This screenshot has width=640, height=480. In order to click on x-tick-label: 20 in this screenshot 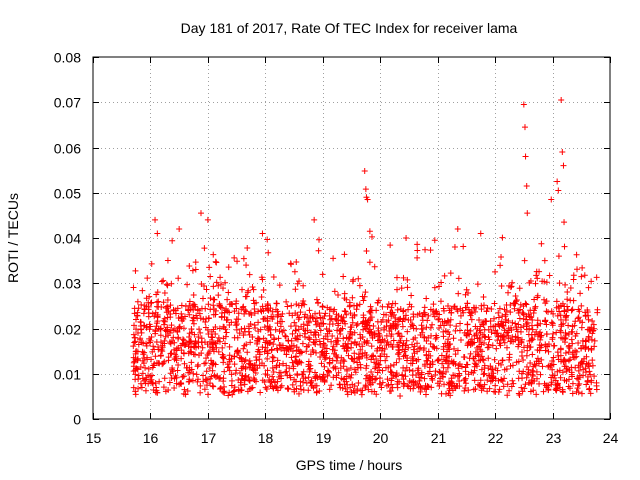, I will do `click(381, 438)`.